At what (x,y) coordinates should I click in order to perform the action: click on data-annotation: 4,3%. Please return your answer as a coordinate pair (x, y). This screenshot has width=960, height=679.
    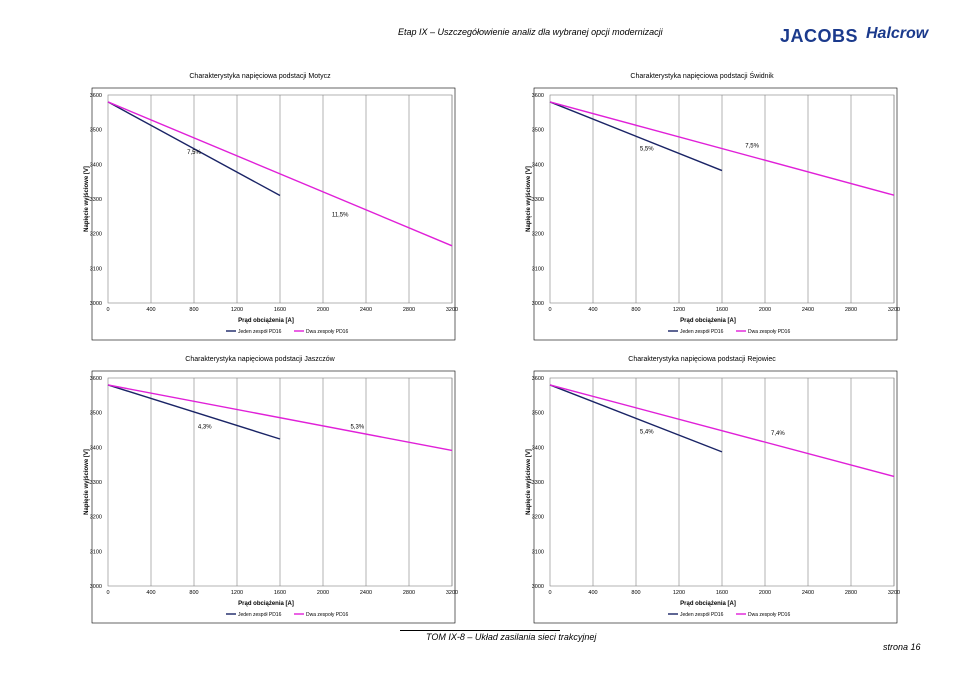
    Looking at the image, I should click on (205, 427).